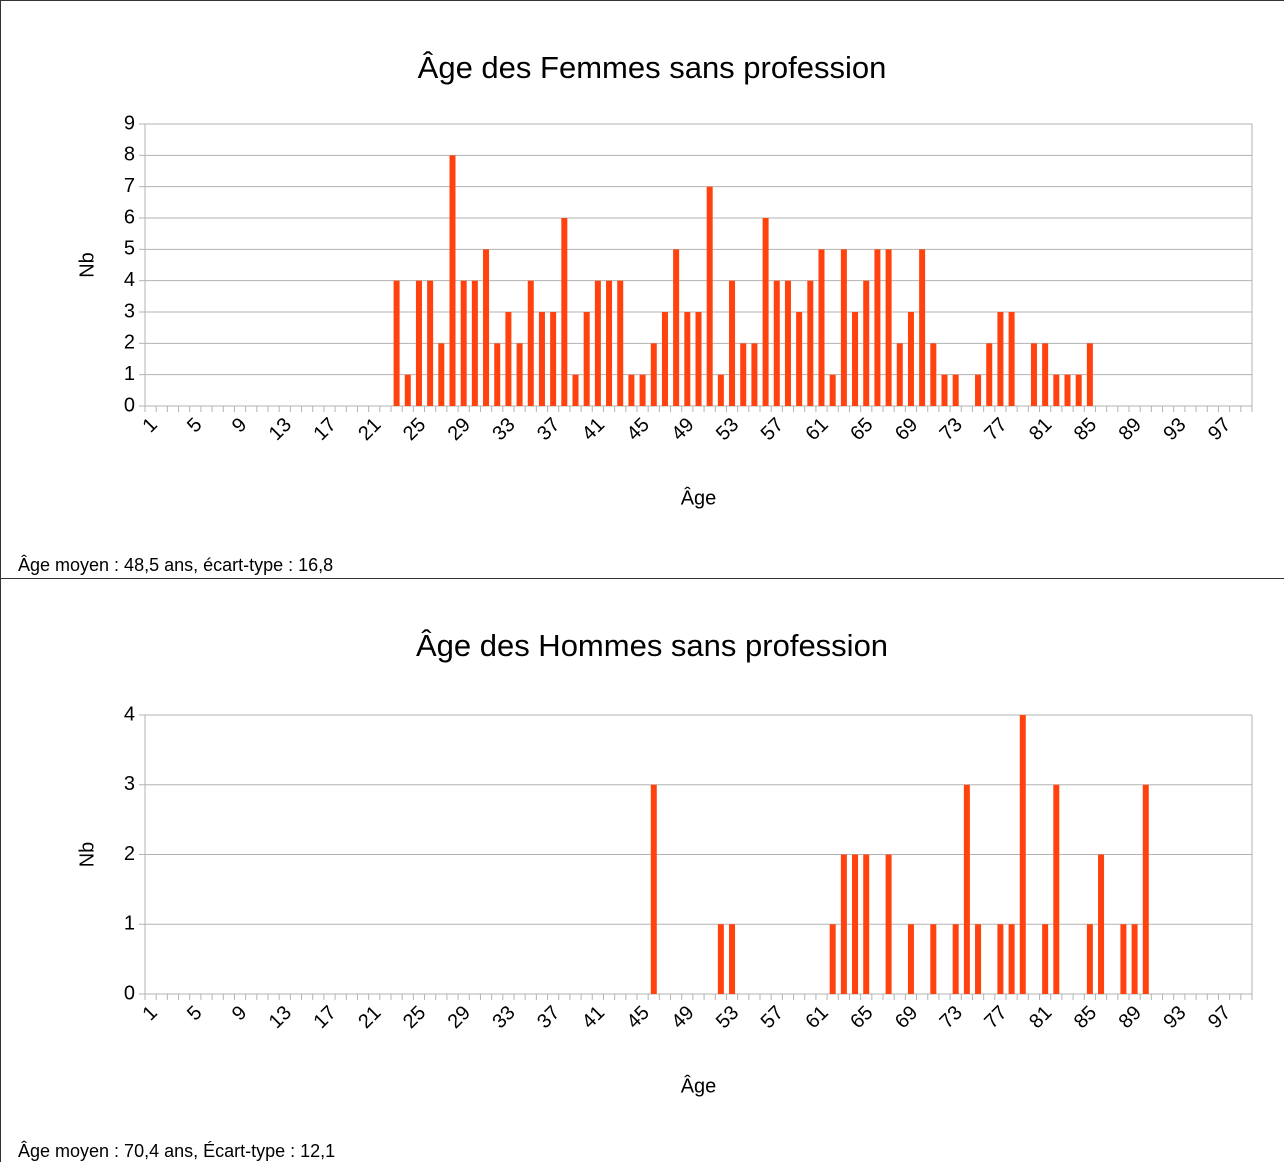  Describe the element at coordinates (503, 1017) in the screenshot. I see `x-tick-label: 33` at that location.